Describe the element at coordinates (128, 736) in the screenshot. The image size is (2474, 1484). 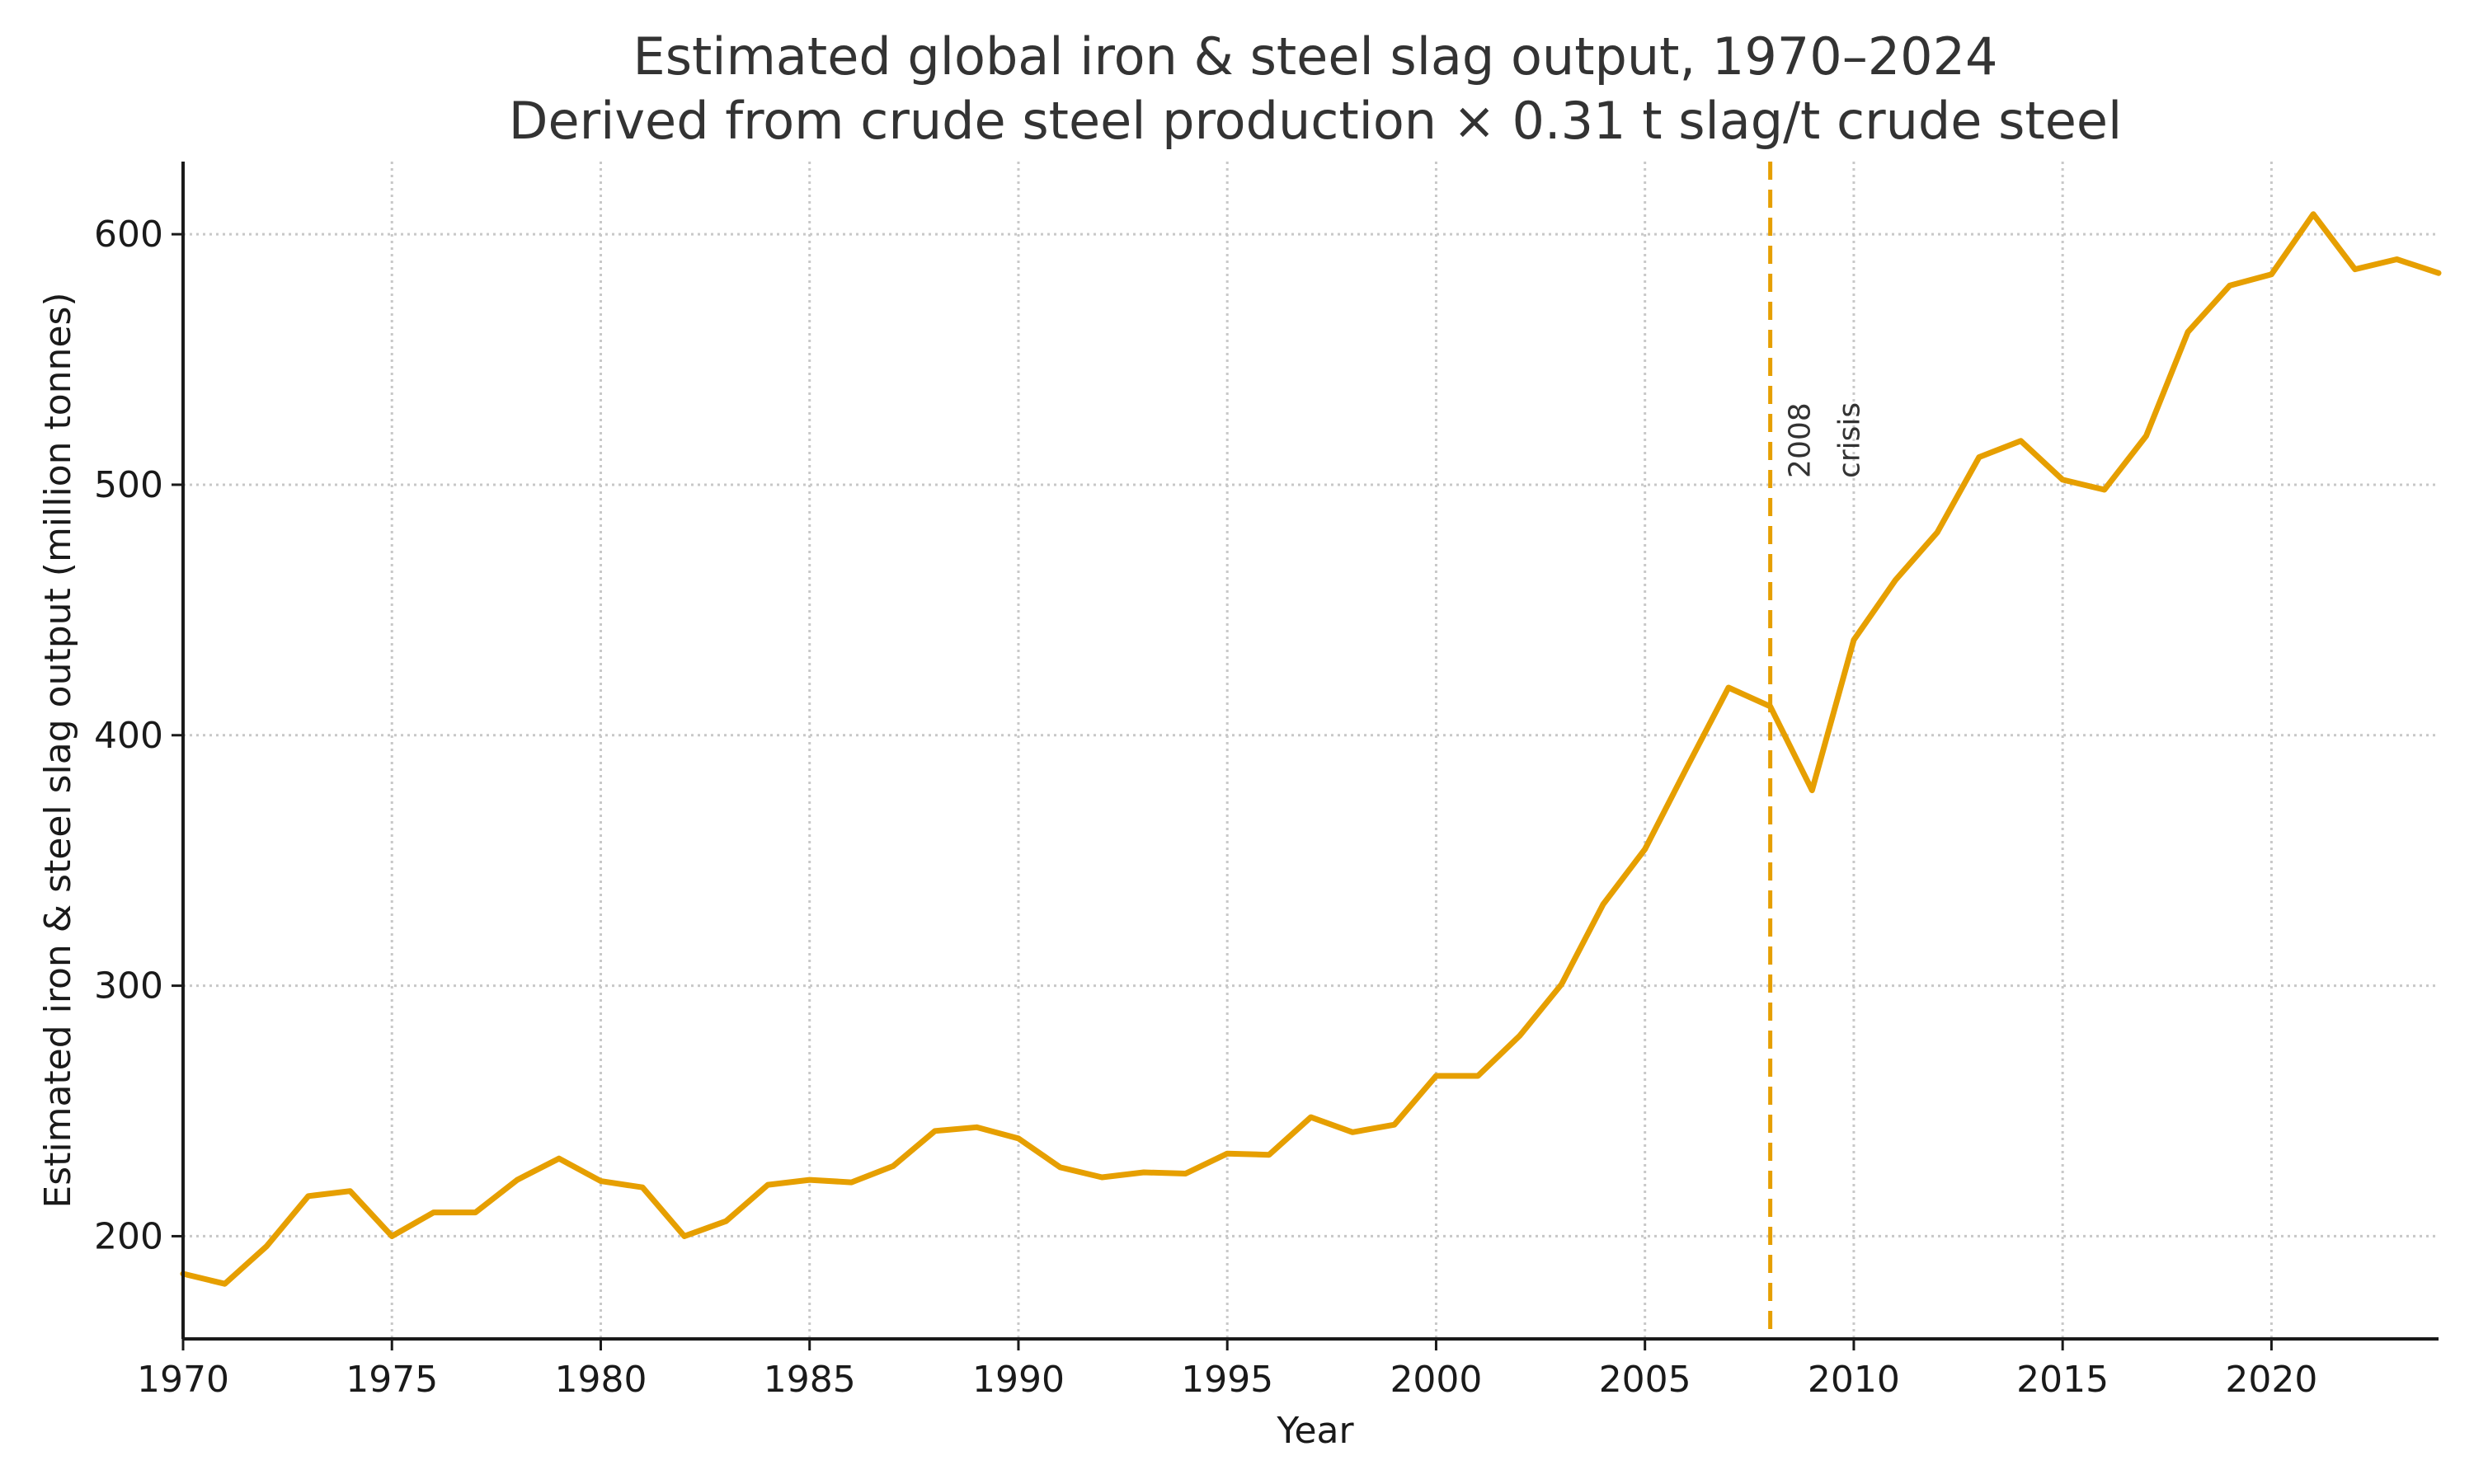
I see `y-tick-label: 400` at that location.